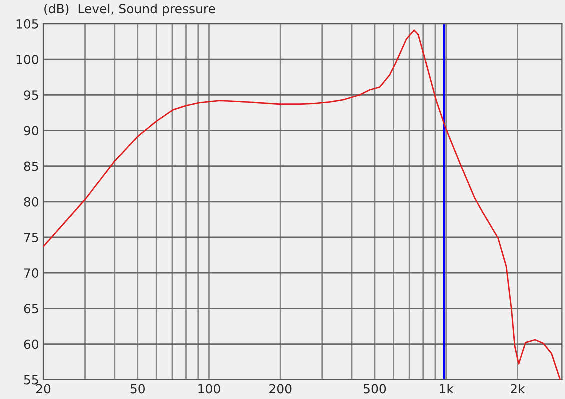 This screenshot has height=399, width=565. I want to click on chart-title: (dB) Level, Sound pressure, so click(130, 10).